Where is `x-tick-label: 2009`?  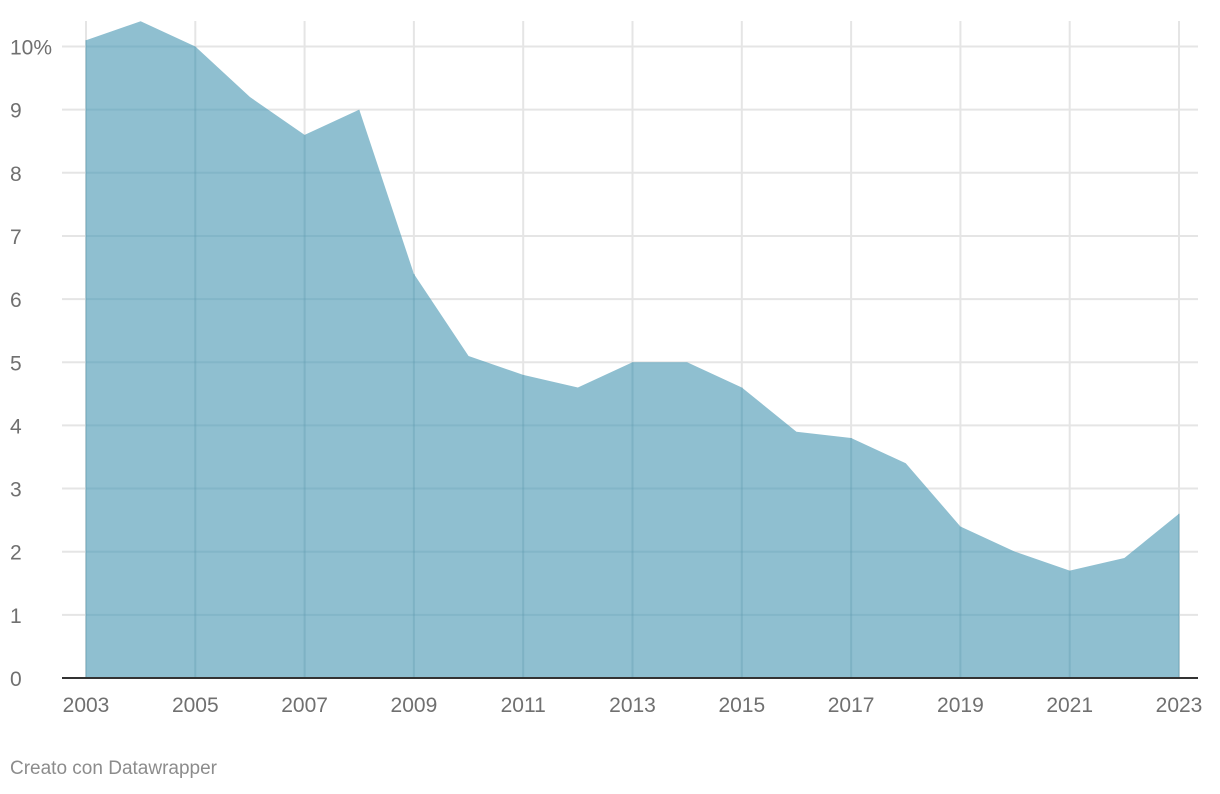 x-tick-label: 2009 is located at coordinates (414, 705).